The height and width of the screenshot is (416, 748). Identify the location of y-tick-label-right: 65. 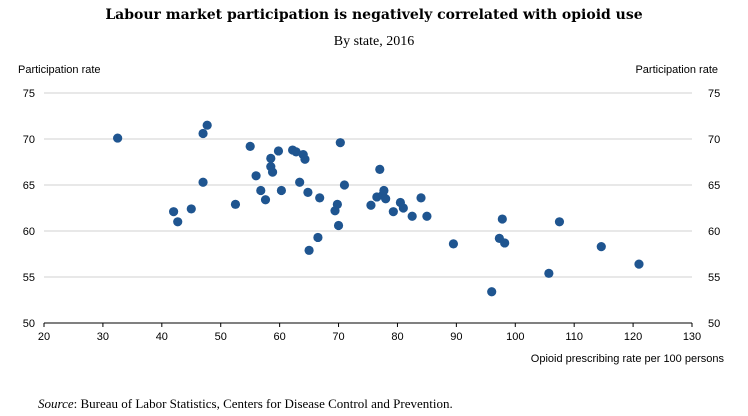
(714, 186).